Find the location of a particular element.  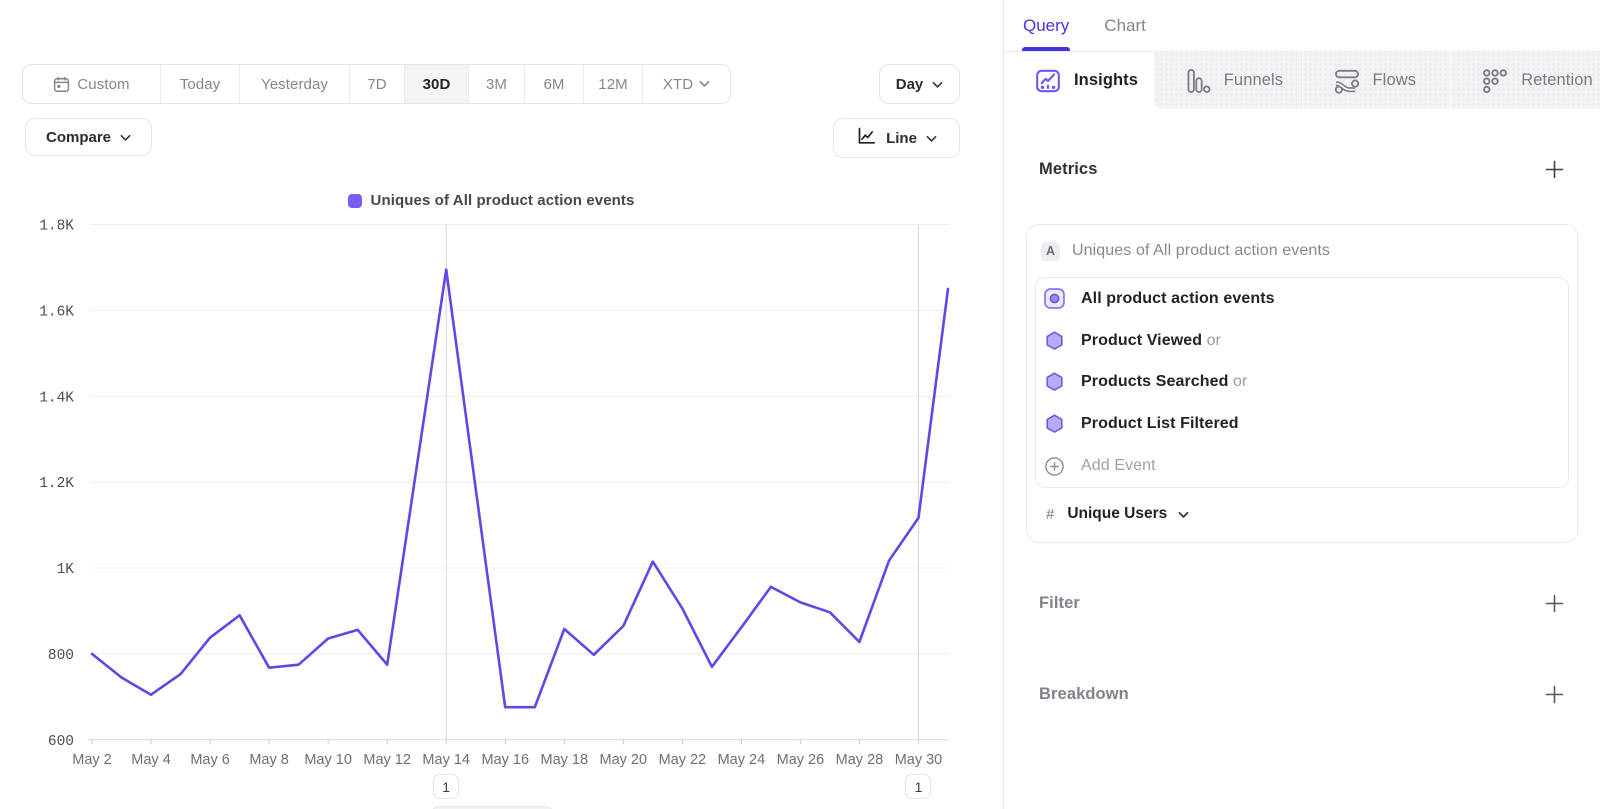

add-breakdown-button is located at coordinates (1554, 694).